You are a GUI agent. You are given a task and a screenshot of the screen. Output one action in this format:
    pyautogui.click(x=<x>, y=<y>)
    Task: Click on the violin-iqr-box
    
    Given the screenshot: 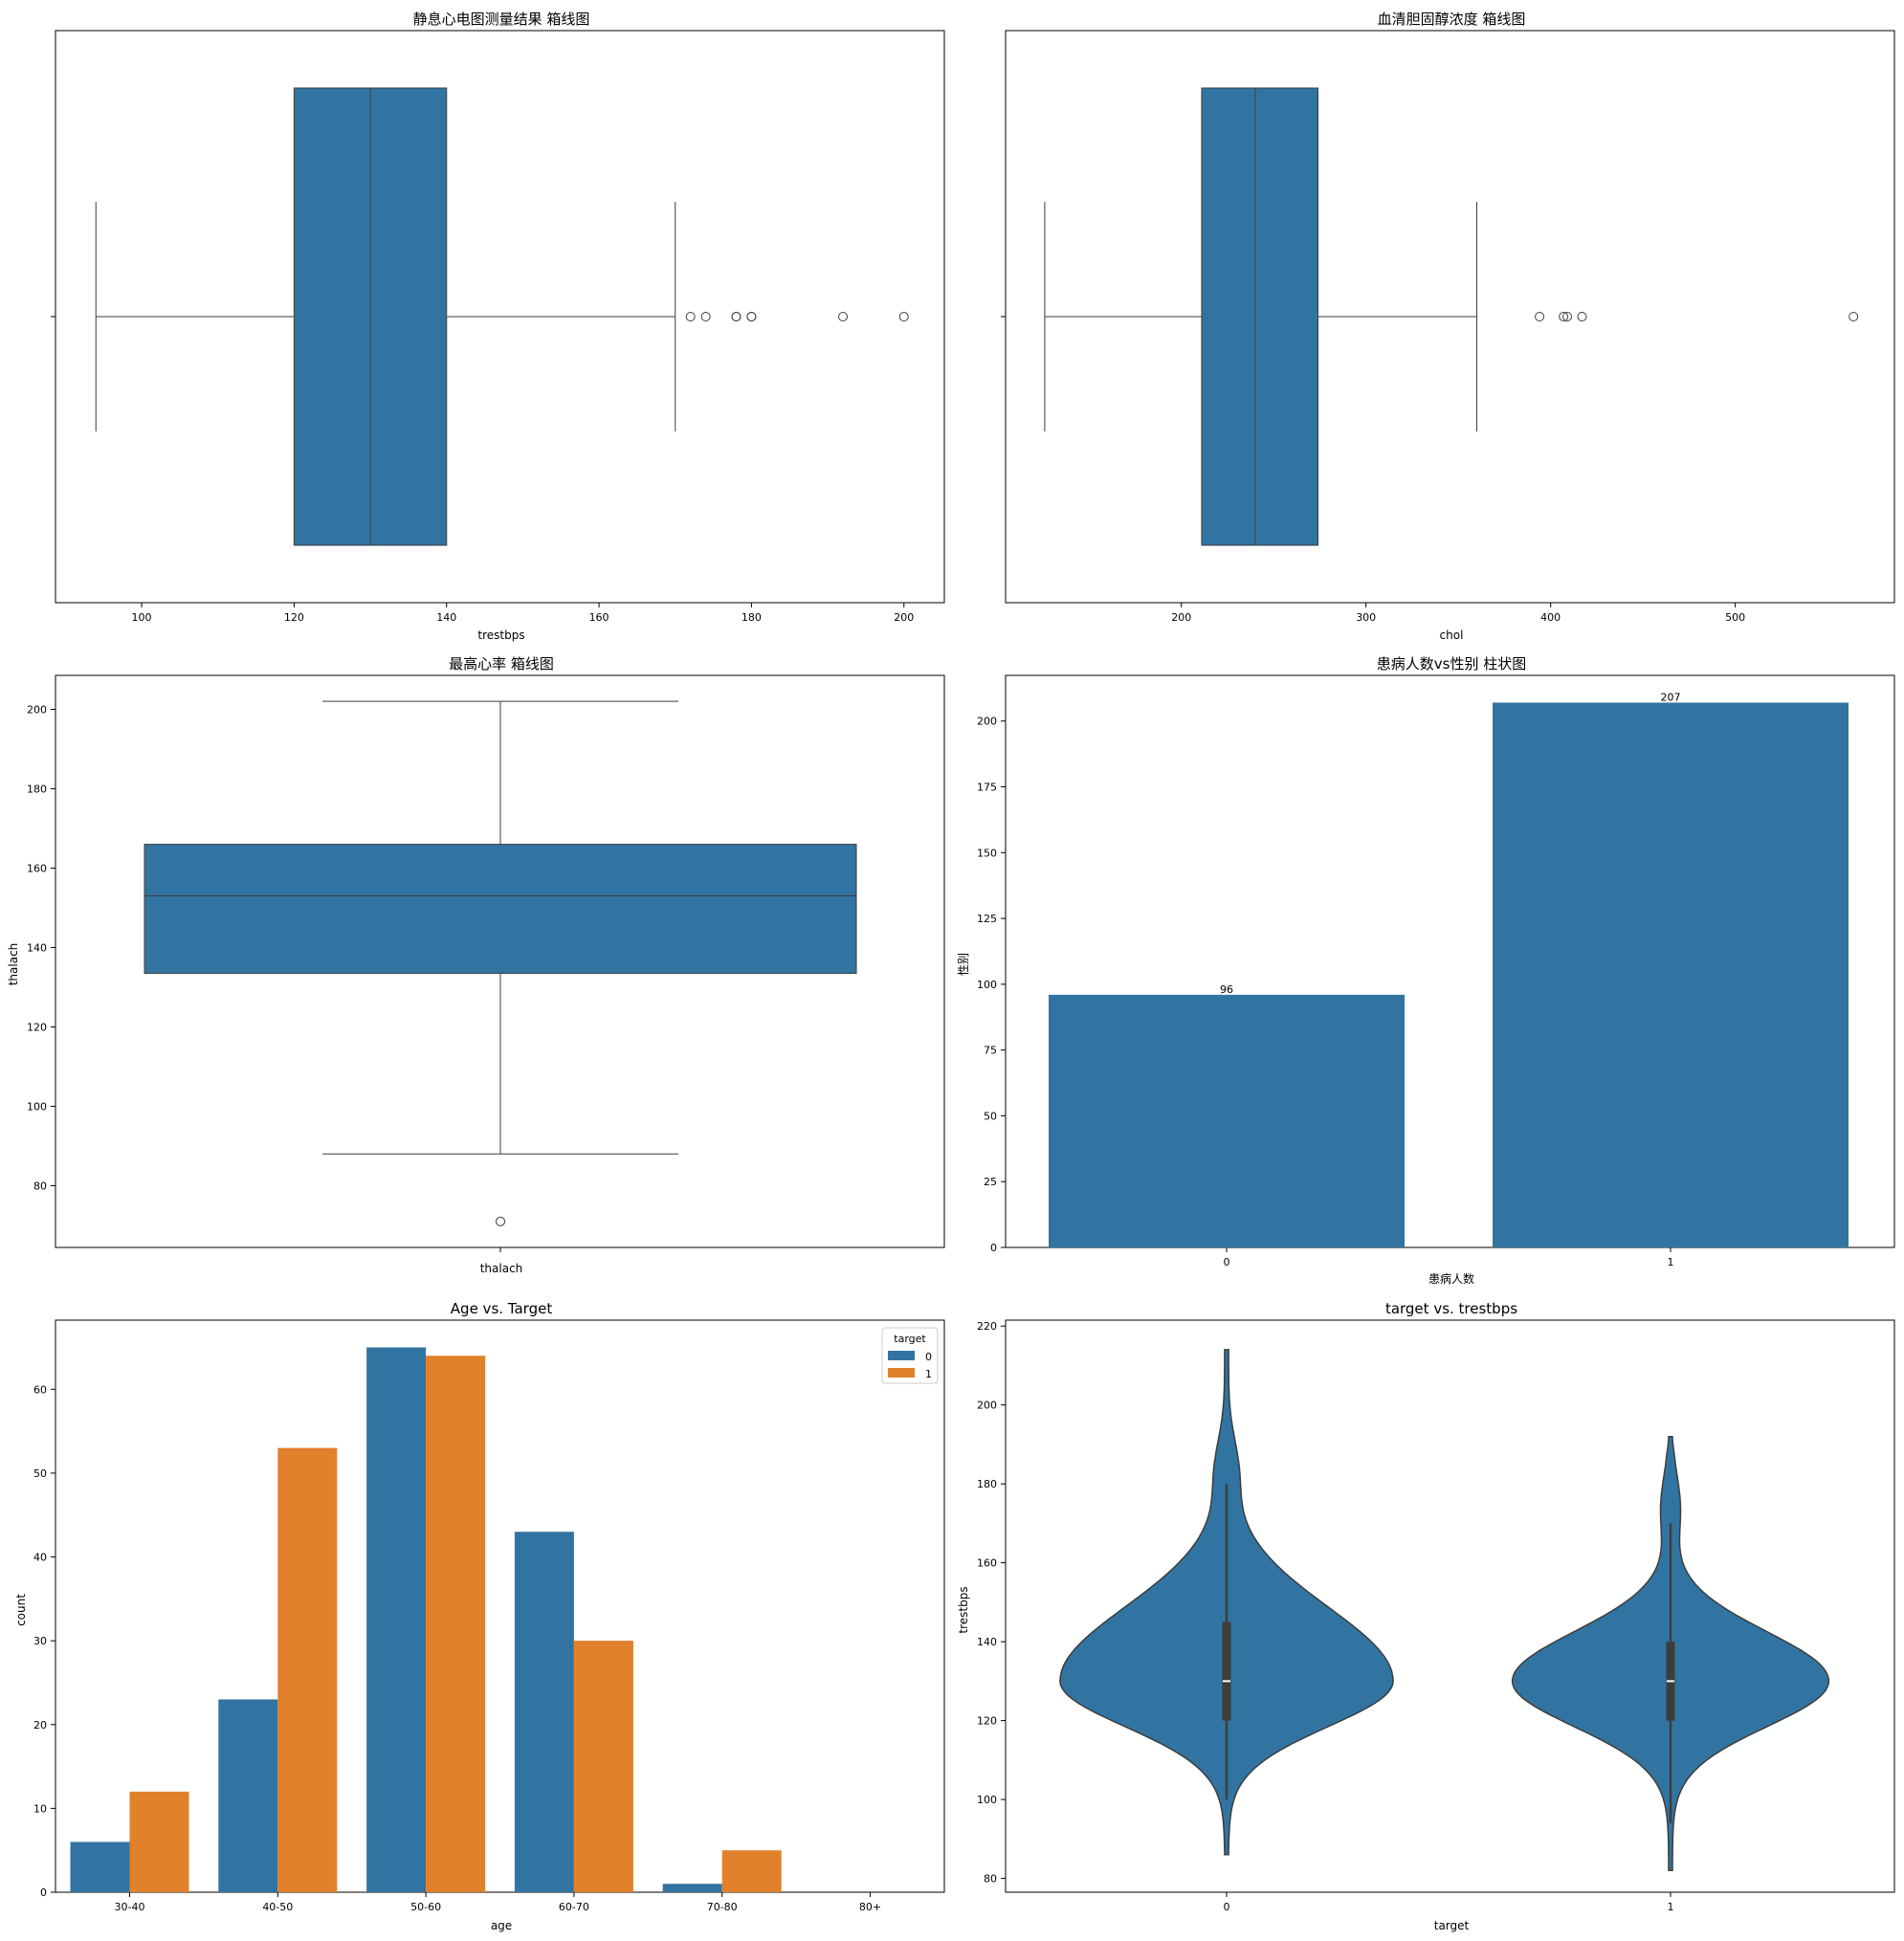 What is the action you would take?
    pyautogui.click(x=1226, y=1671)
    